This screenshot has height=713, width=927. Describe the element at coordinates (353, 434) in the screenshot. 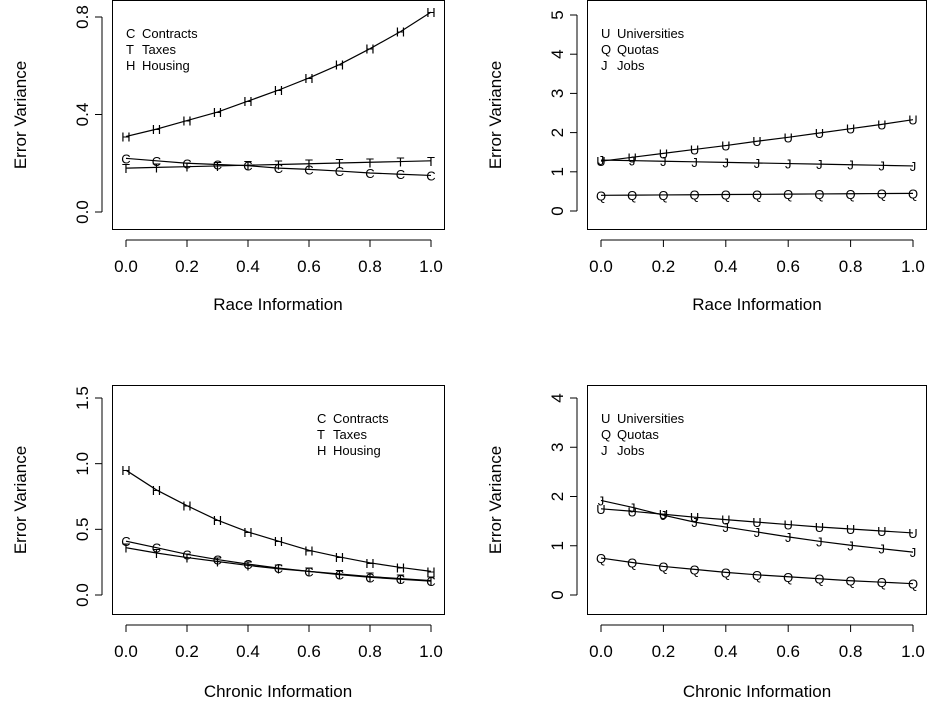

I see `legend: C Contracts T Taxes H Housing` at that location.